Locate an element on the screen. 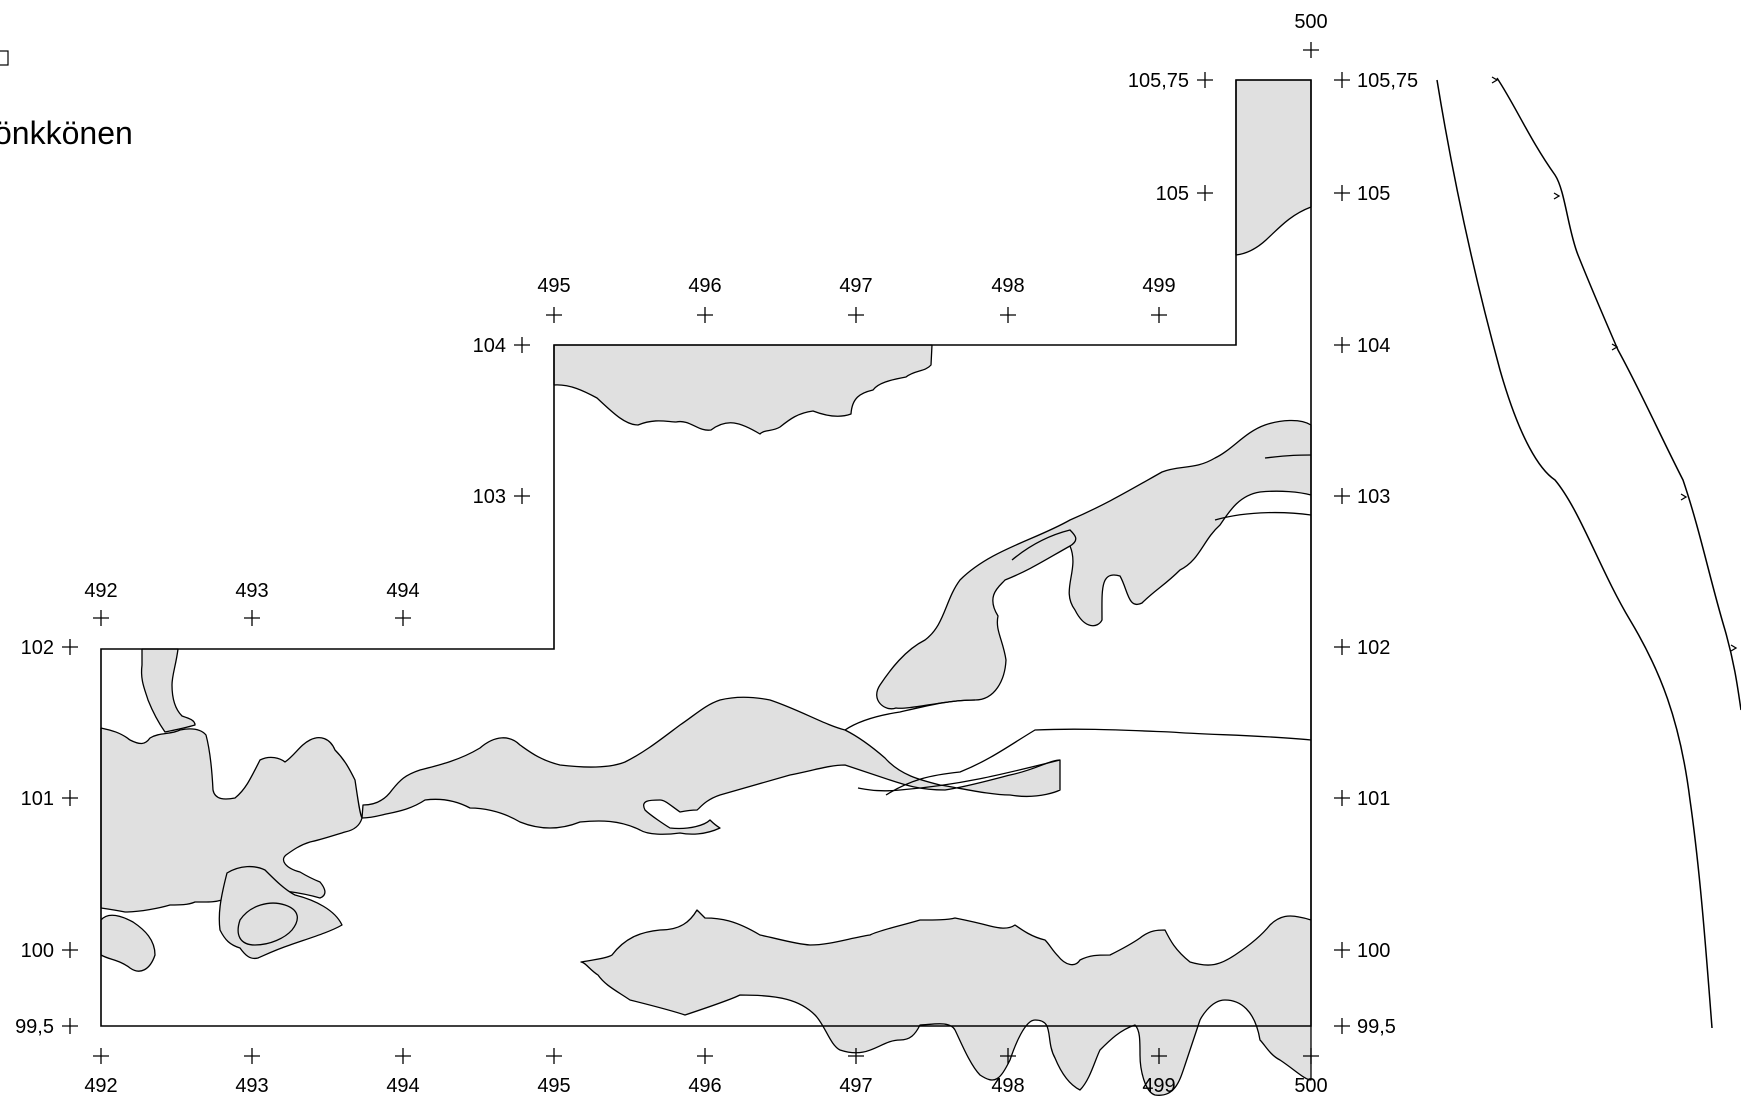  layer-boundaries is located at coordinates (1078, 625).